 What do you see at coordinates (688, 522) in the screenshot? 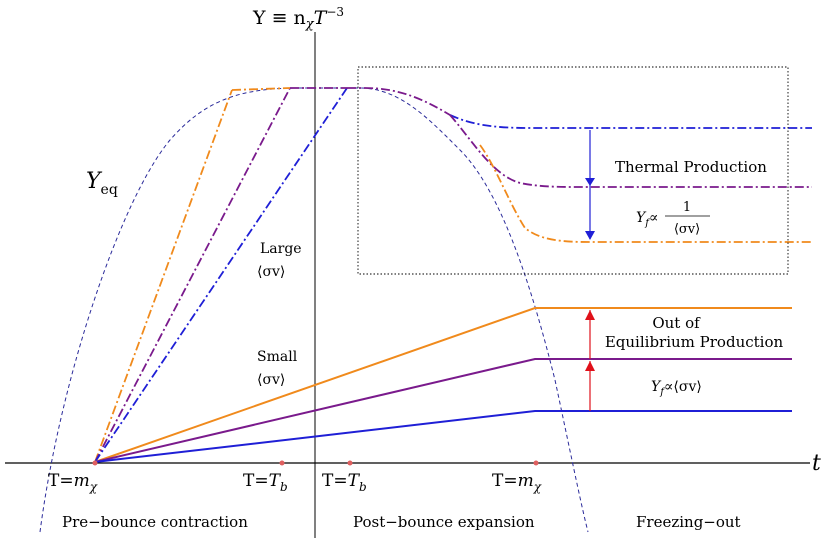
I see `phase-freezing-out: Freezing−out` at bounding box center [688, 522].